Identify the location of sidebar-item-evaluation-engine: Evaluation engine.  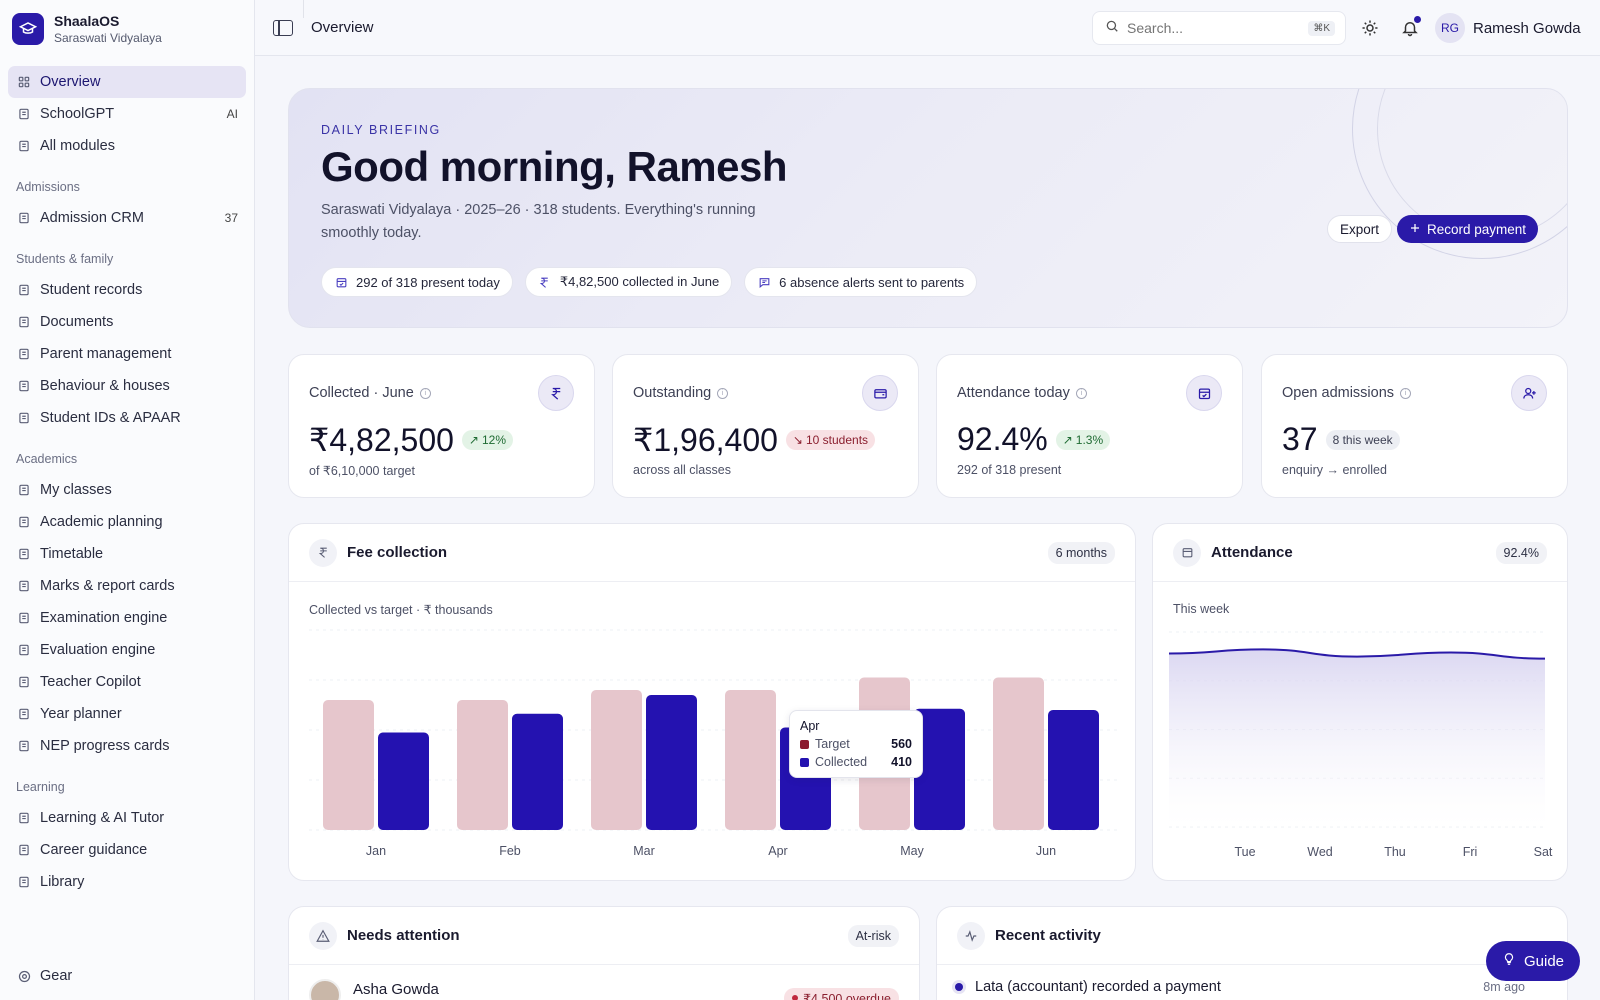
(127, 650).